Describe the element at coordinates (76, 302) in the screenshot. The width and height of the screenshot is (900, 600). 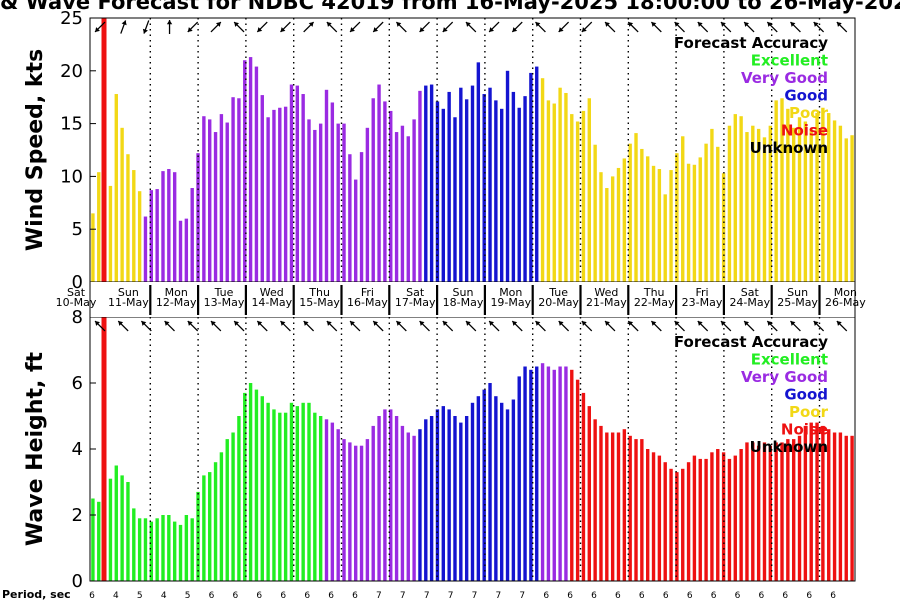
I see `day-label-date: 10-May` at that location.